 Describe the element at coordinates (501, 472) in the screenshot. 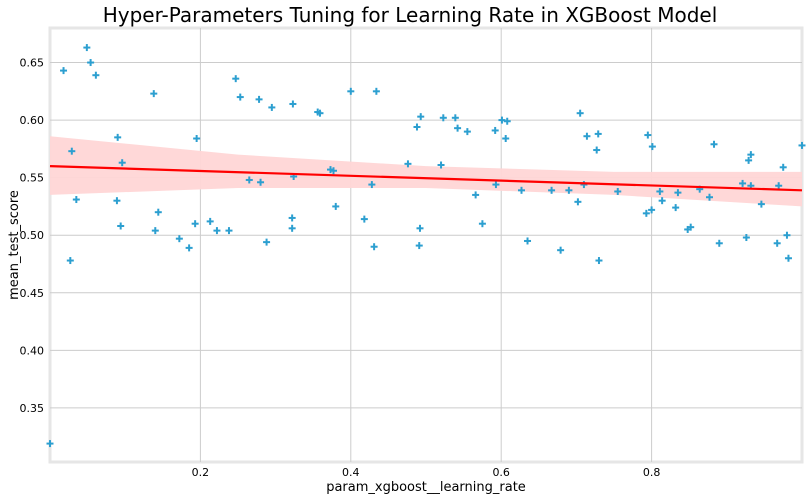

I see `x-tick-label: 0.6` at that location.